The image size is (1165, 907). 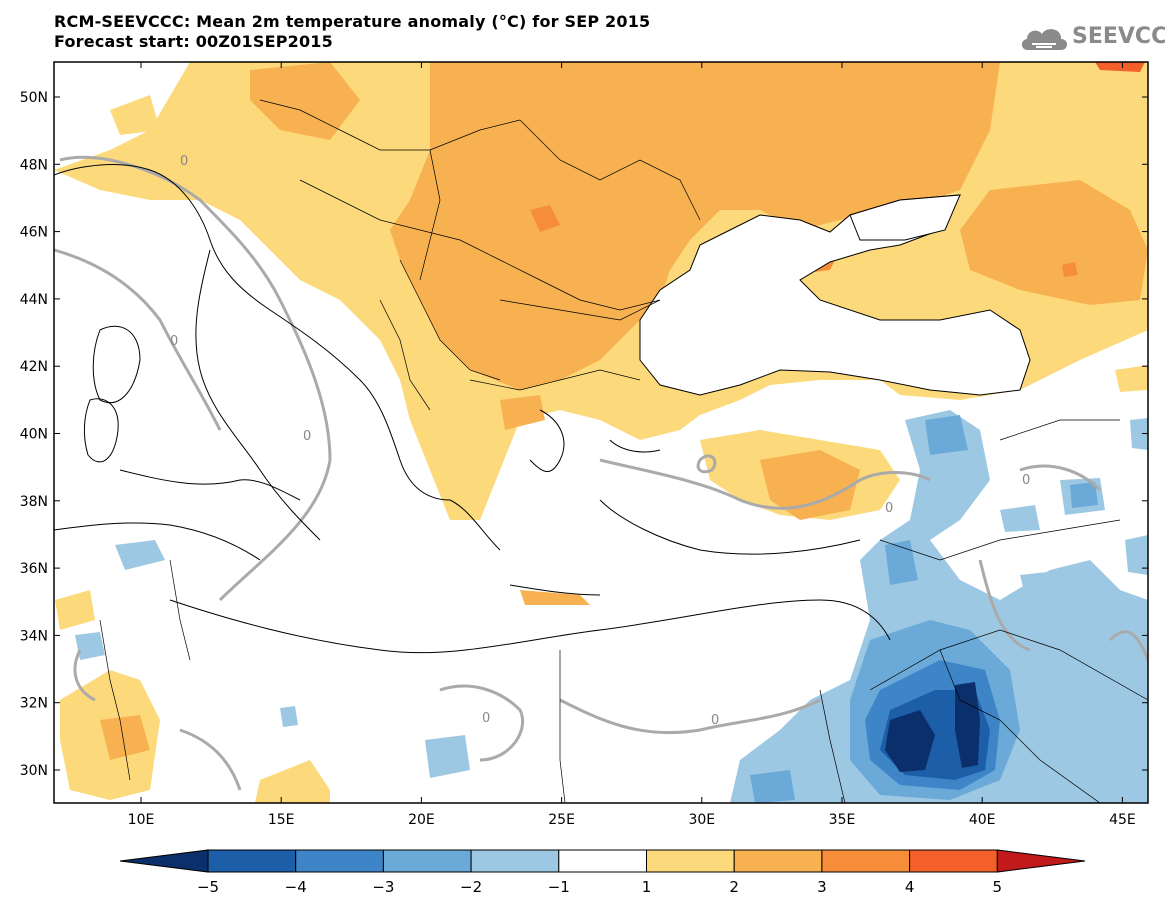 I want to click on lon-label: 25E, so click(x=561, y=820).